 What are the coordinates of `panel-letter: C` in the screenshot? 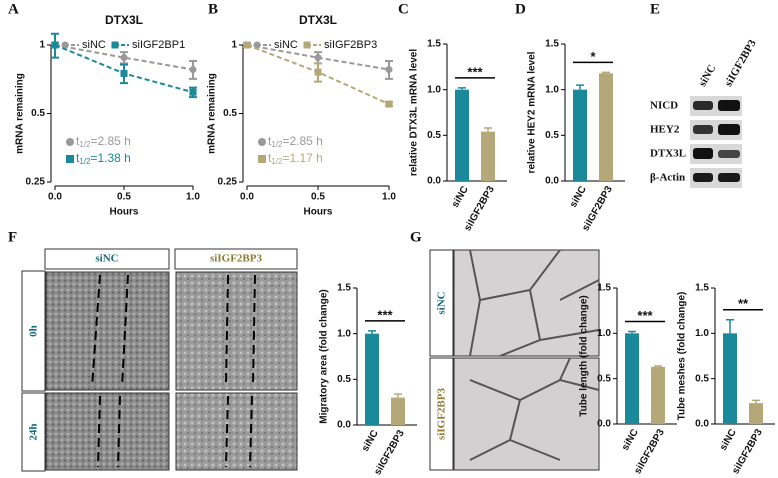 It's located at (403, 9).